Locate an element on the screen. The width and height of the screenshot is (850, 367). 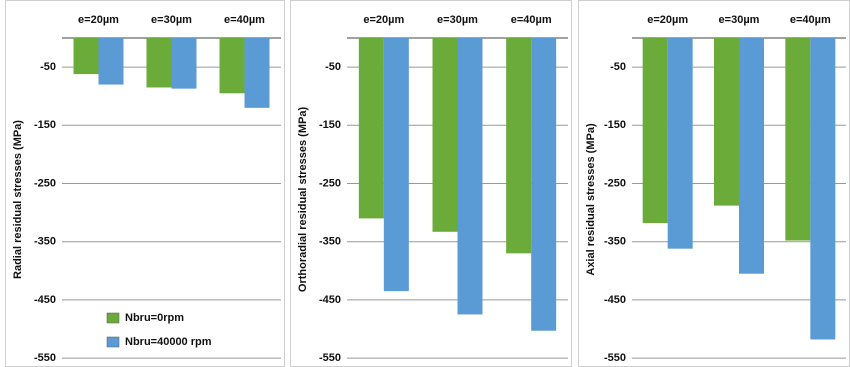
y-axis-label: Radial residual stresses (MPa) is located at coordinates (18, 199).